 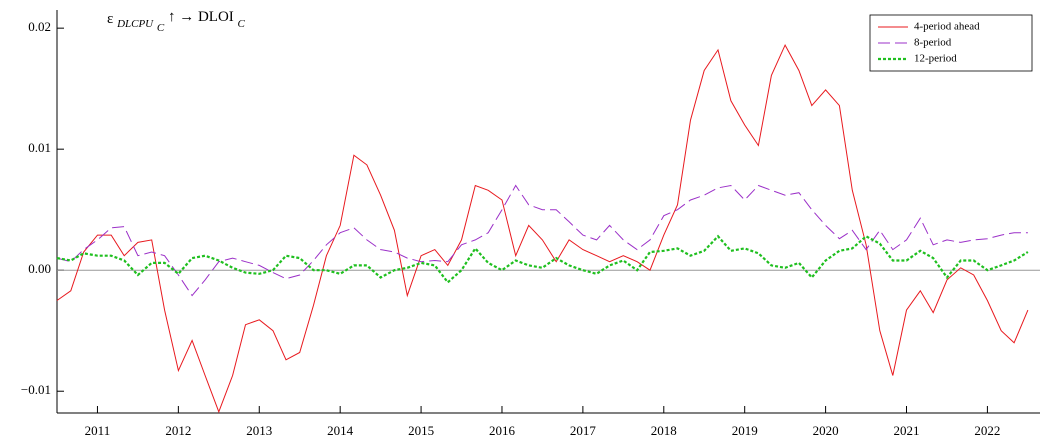 I want to click on chart-title: ε DLCPU C ↑ → DLOI C, so click(x=176, y=22).